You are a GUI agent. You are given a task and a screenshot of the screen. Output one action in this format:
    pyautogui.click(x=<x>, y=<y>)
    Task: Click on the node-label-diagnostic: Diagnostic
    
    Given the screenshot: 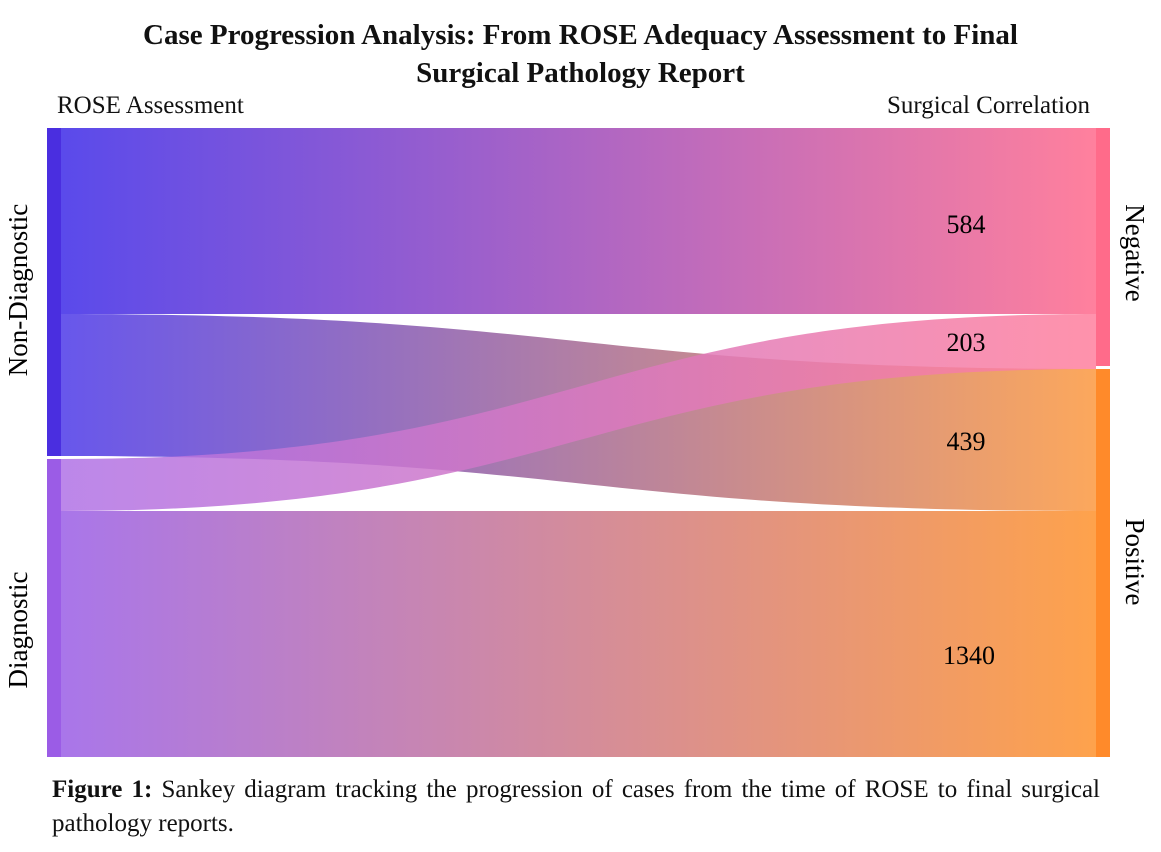 What is the action you would take?
    pyautogui.click(x=18, y=629)
    